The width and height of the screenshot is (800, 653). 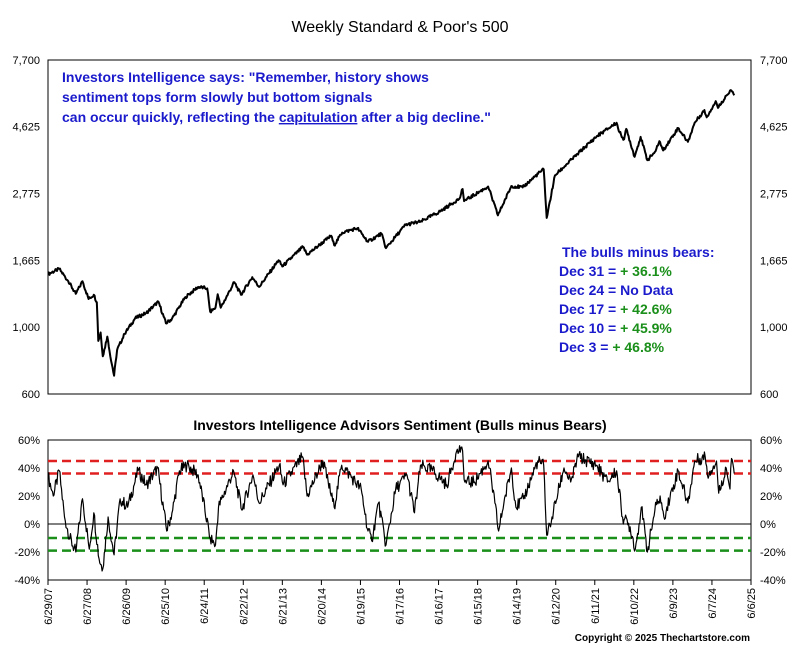 What do you see at coordinates (615, 309) in the screenshot?
I see `box-row: Dec 17 = + 42.6%` at bounding box center [615, 309].